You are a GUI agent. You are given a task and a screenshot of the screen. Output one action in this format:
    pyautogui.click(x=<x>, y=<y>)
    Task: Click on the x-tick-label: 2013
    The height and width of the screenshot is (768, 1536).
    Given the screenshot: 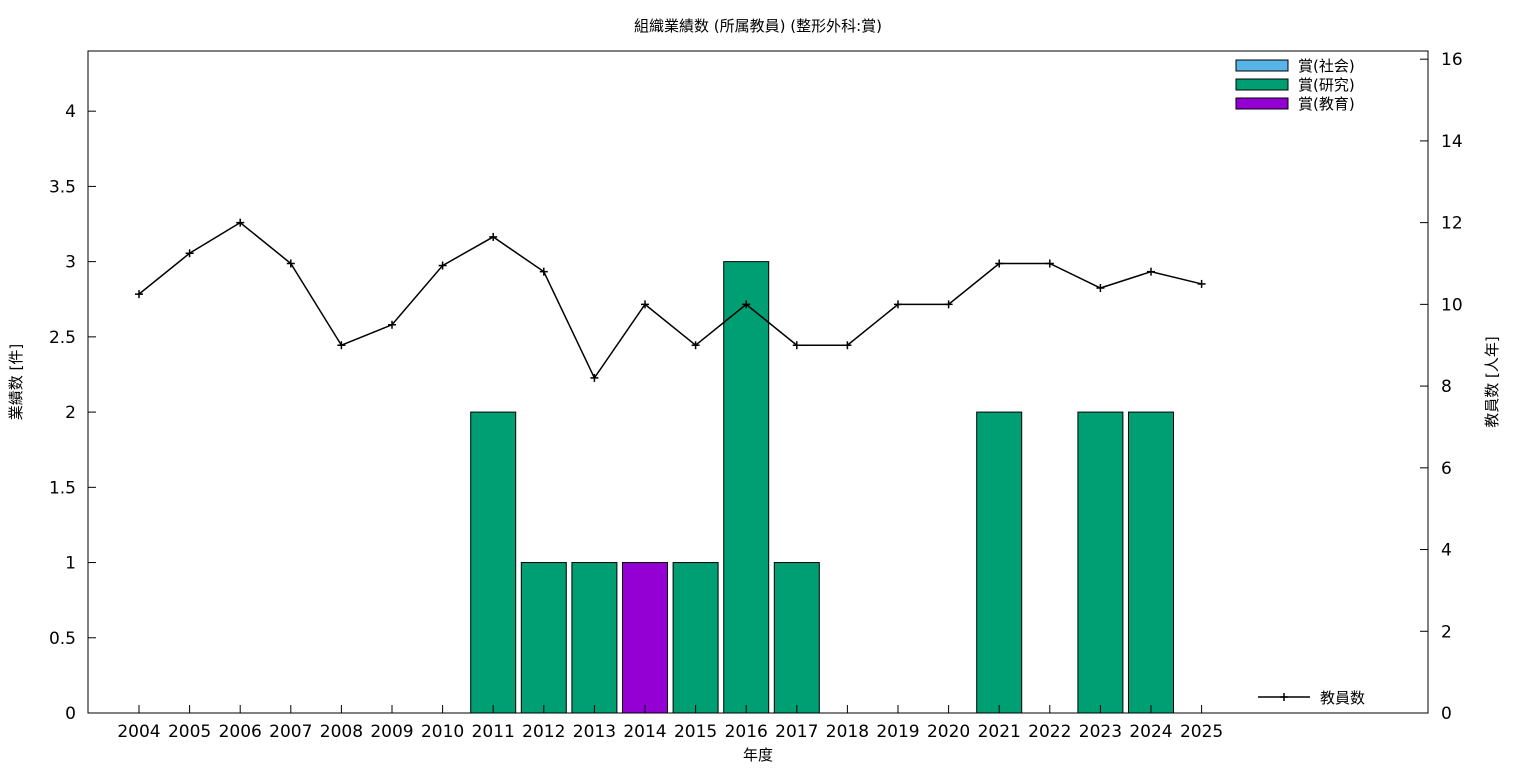 What is the action you would take?
    pyautogui.click(x=594, y=732)
    